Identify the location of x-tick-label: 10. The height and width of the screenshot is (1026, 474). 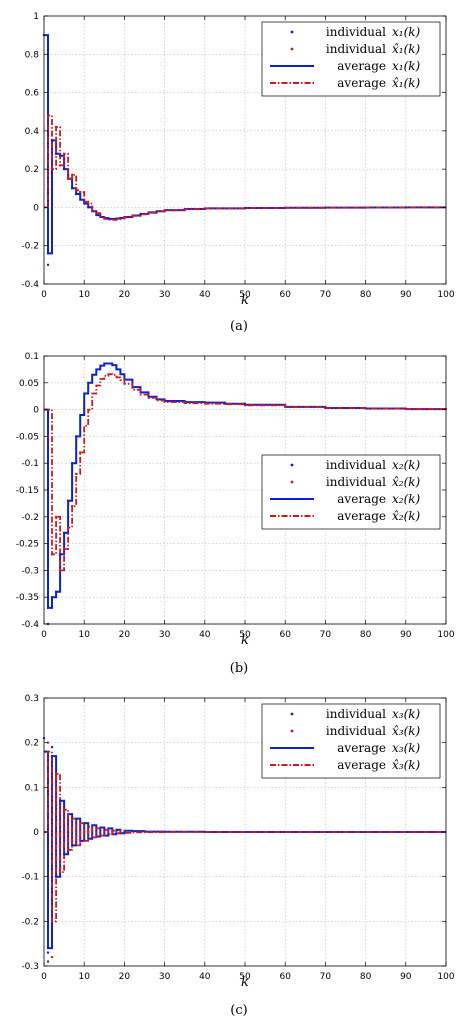
(84, 295).